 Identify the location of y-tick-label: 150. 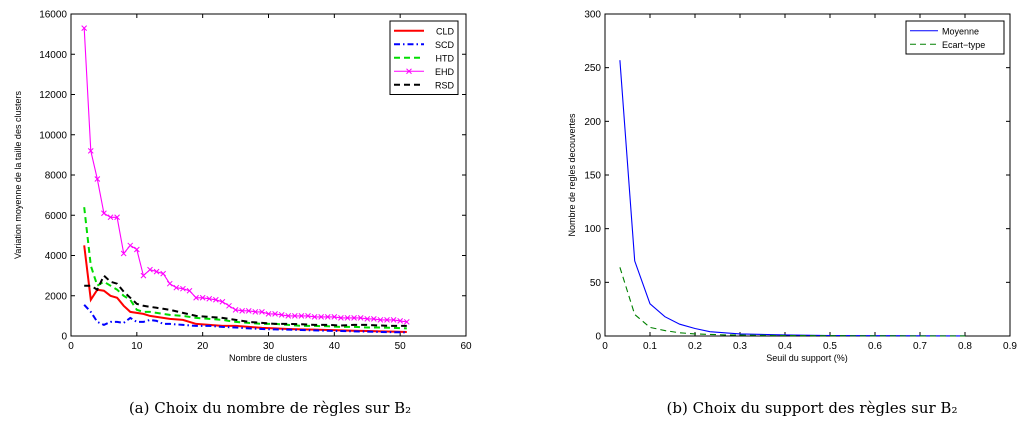
(592, 176).